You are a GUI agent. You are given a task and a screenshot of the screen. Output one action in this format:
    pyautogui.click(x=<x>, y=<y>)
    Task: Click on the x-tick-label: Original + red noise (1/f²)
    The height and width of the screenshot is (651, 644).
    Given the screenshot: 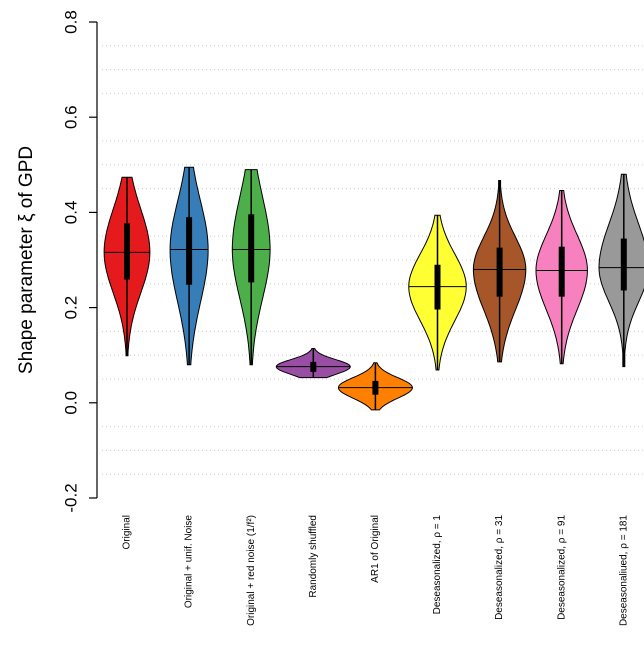 What is the action you would take?
    pyautogui.click(x=251, y=570)
    